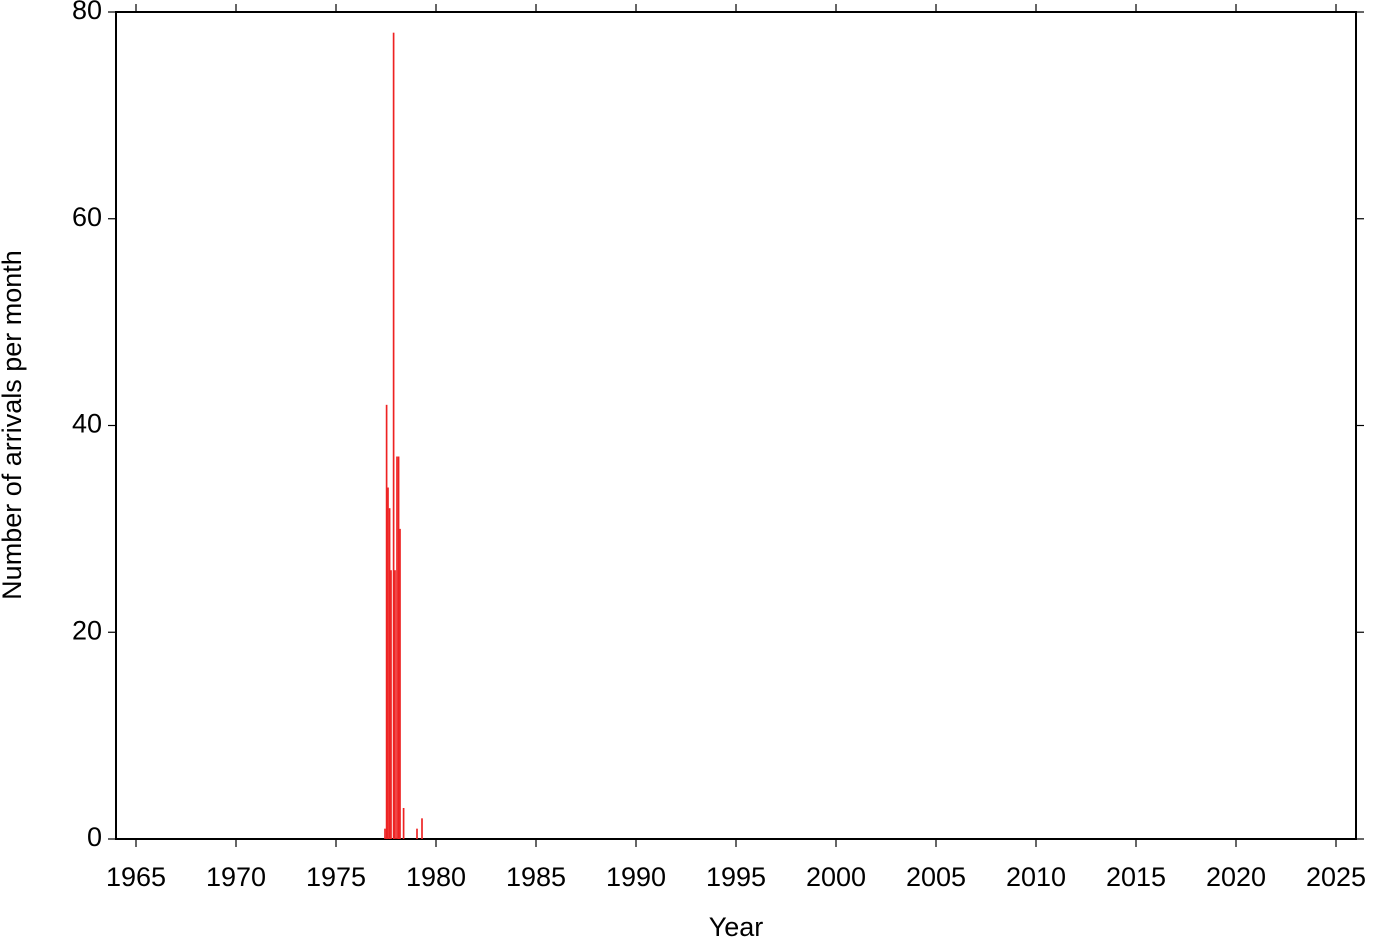  I want to click on x-tick-label: 1990, so click(636, 877).